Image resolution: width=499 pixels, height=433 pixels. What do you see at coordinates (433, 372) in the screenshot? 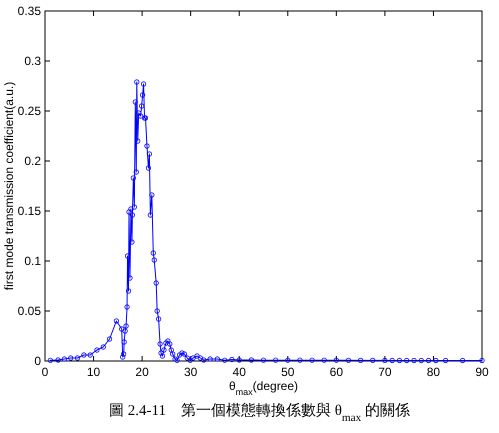
I see `x-tick-label: 80` at bounding box center [433, 372].